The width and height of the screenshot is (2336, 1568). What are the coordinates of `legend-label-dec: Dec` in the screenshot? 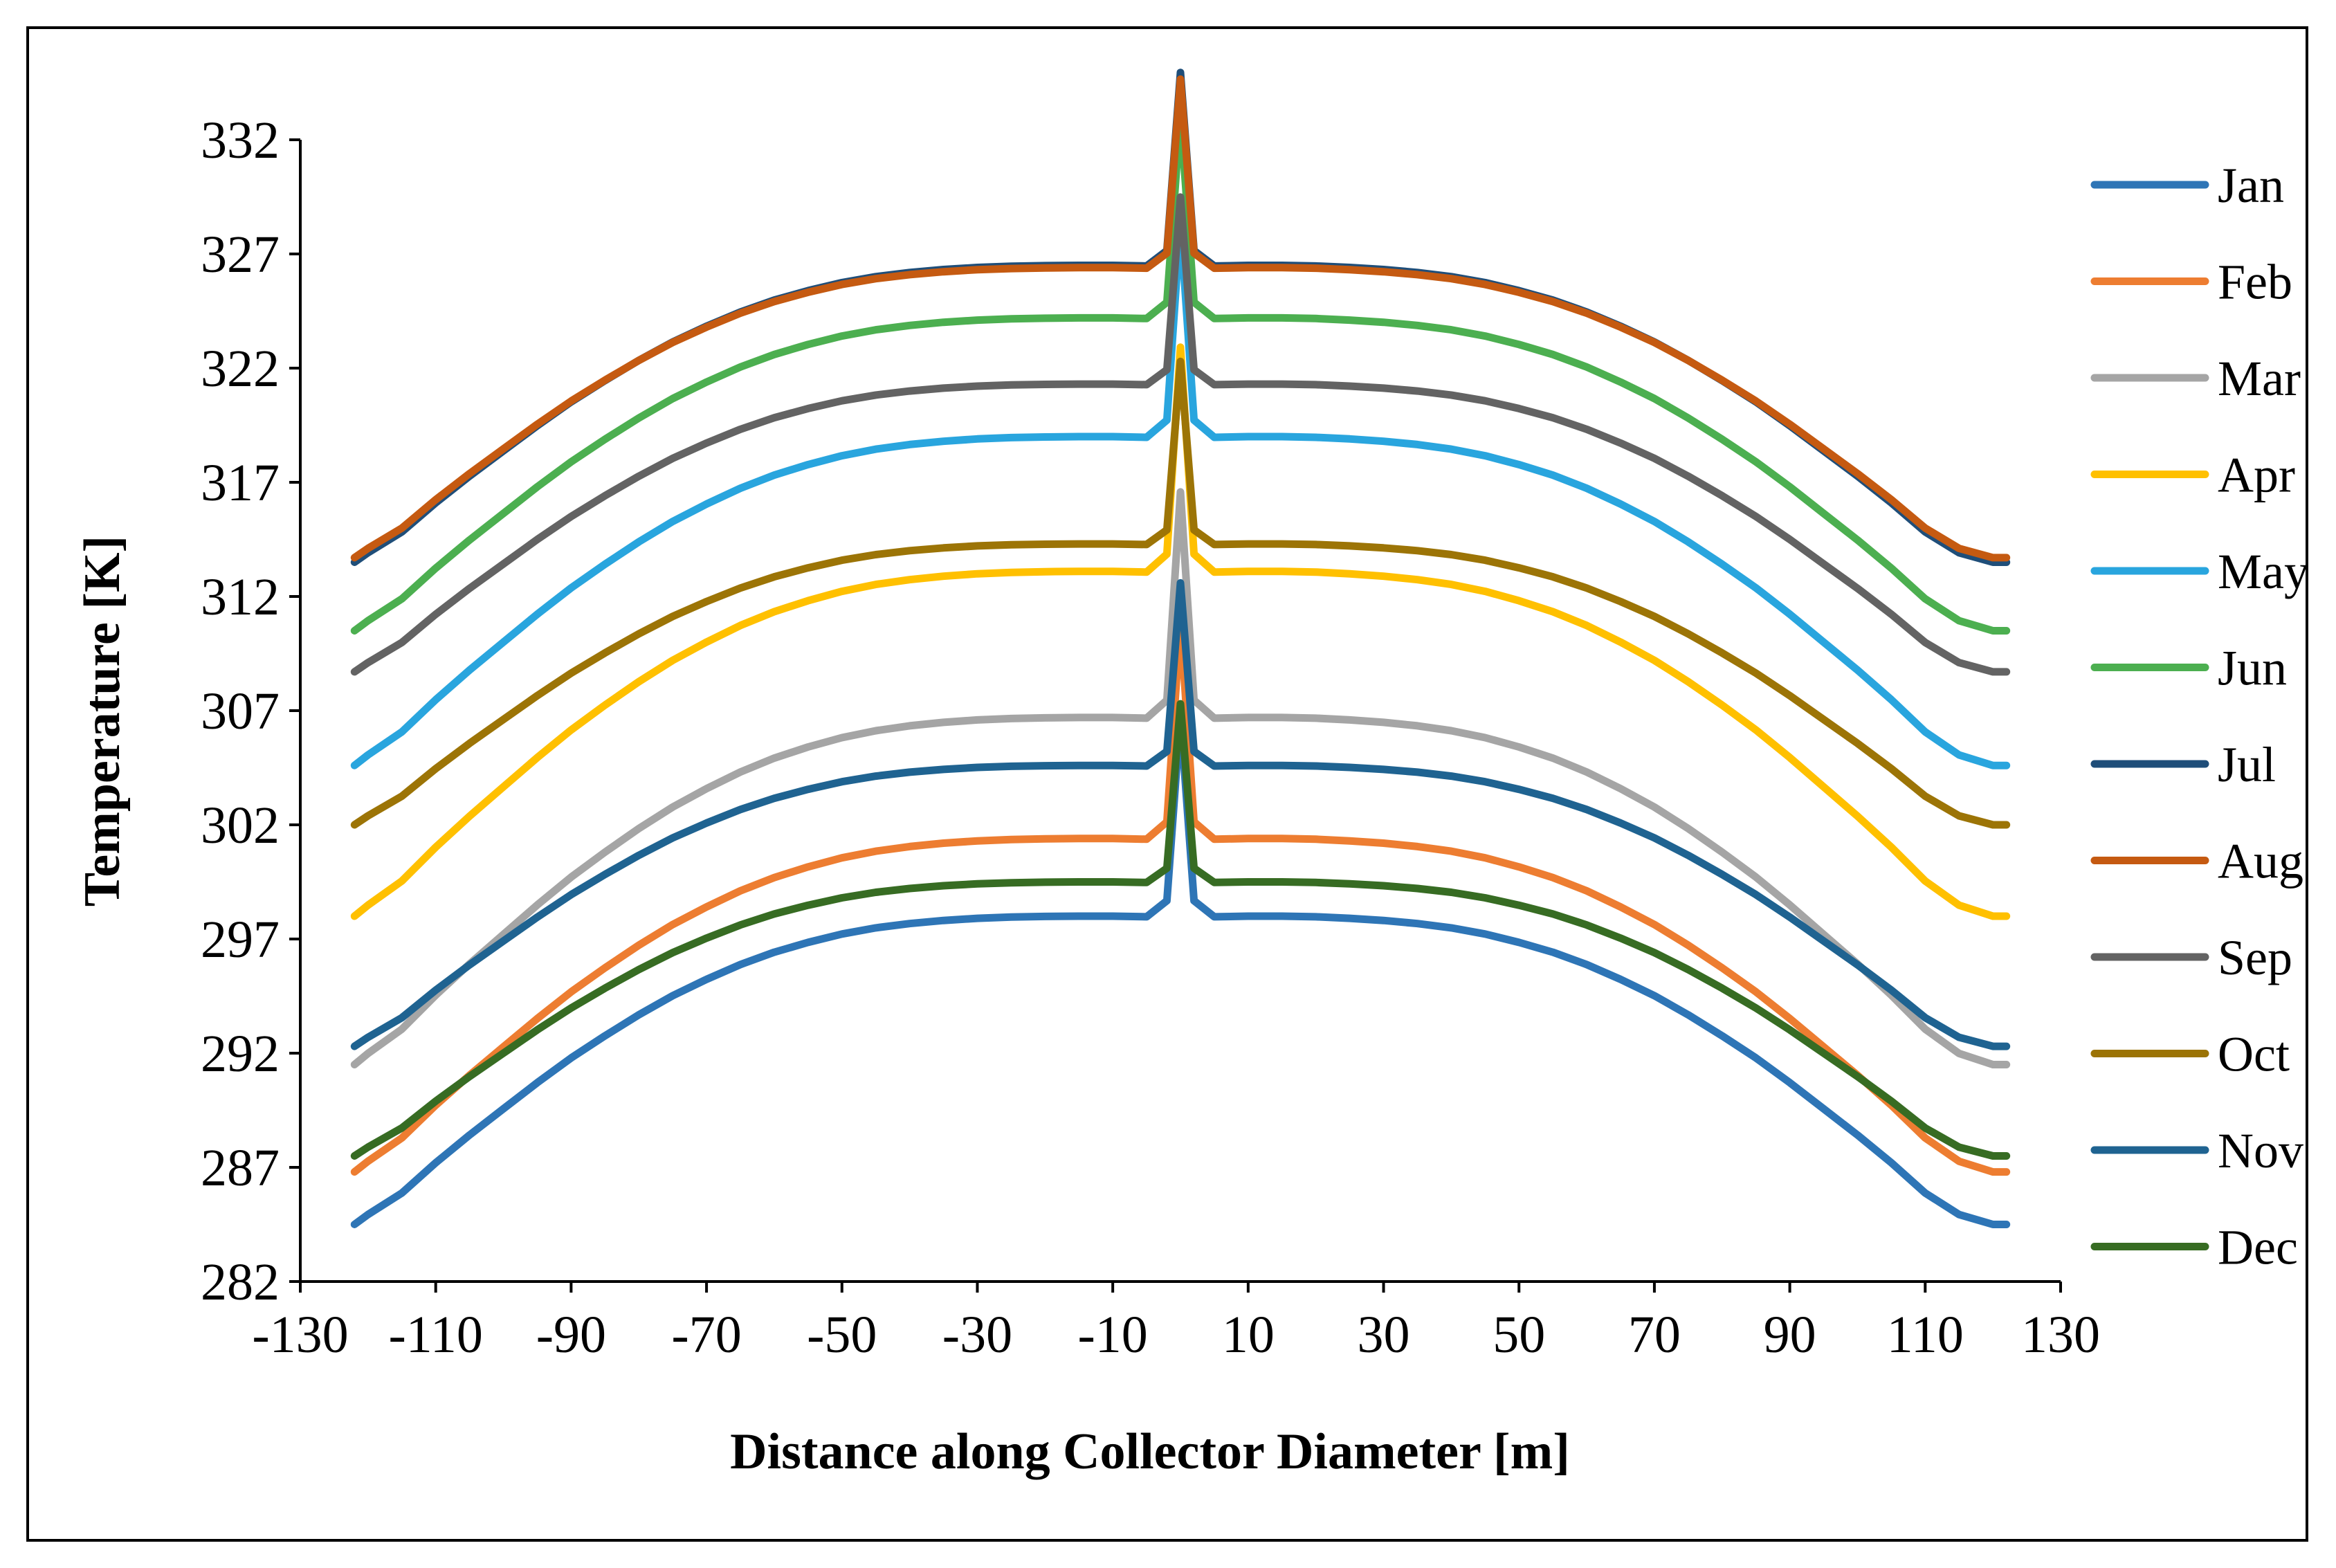 It's located at (2258, 1247).